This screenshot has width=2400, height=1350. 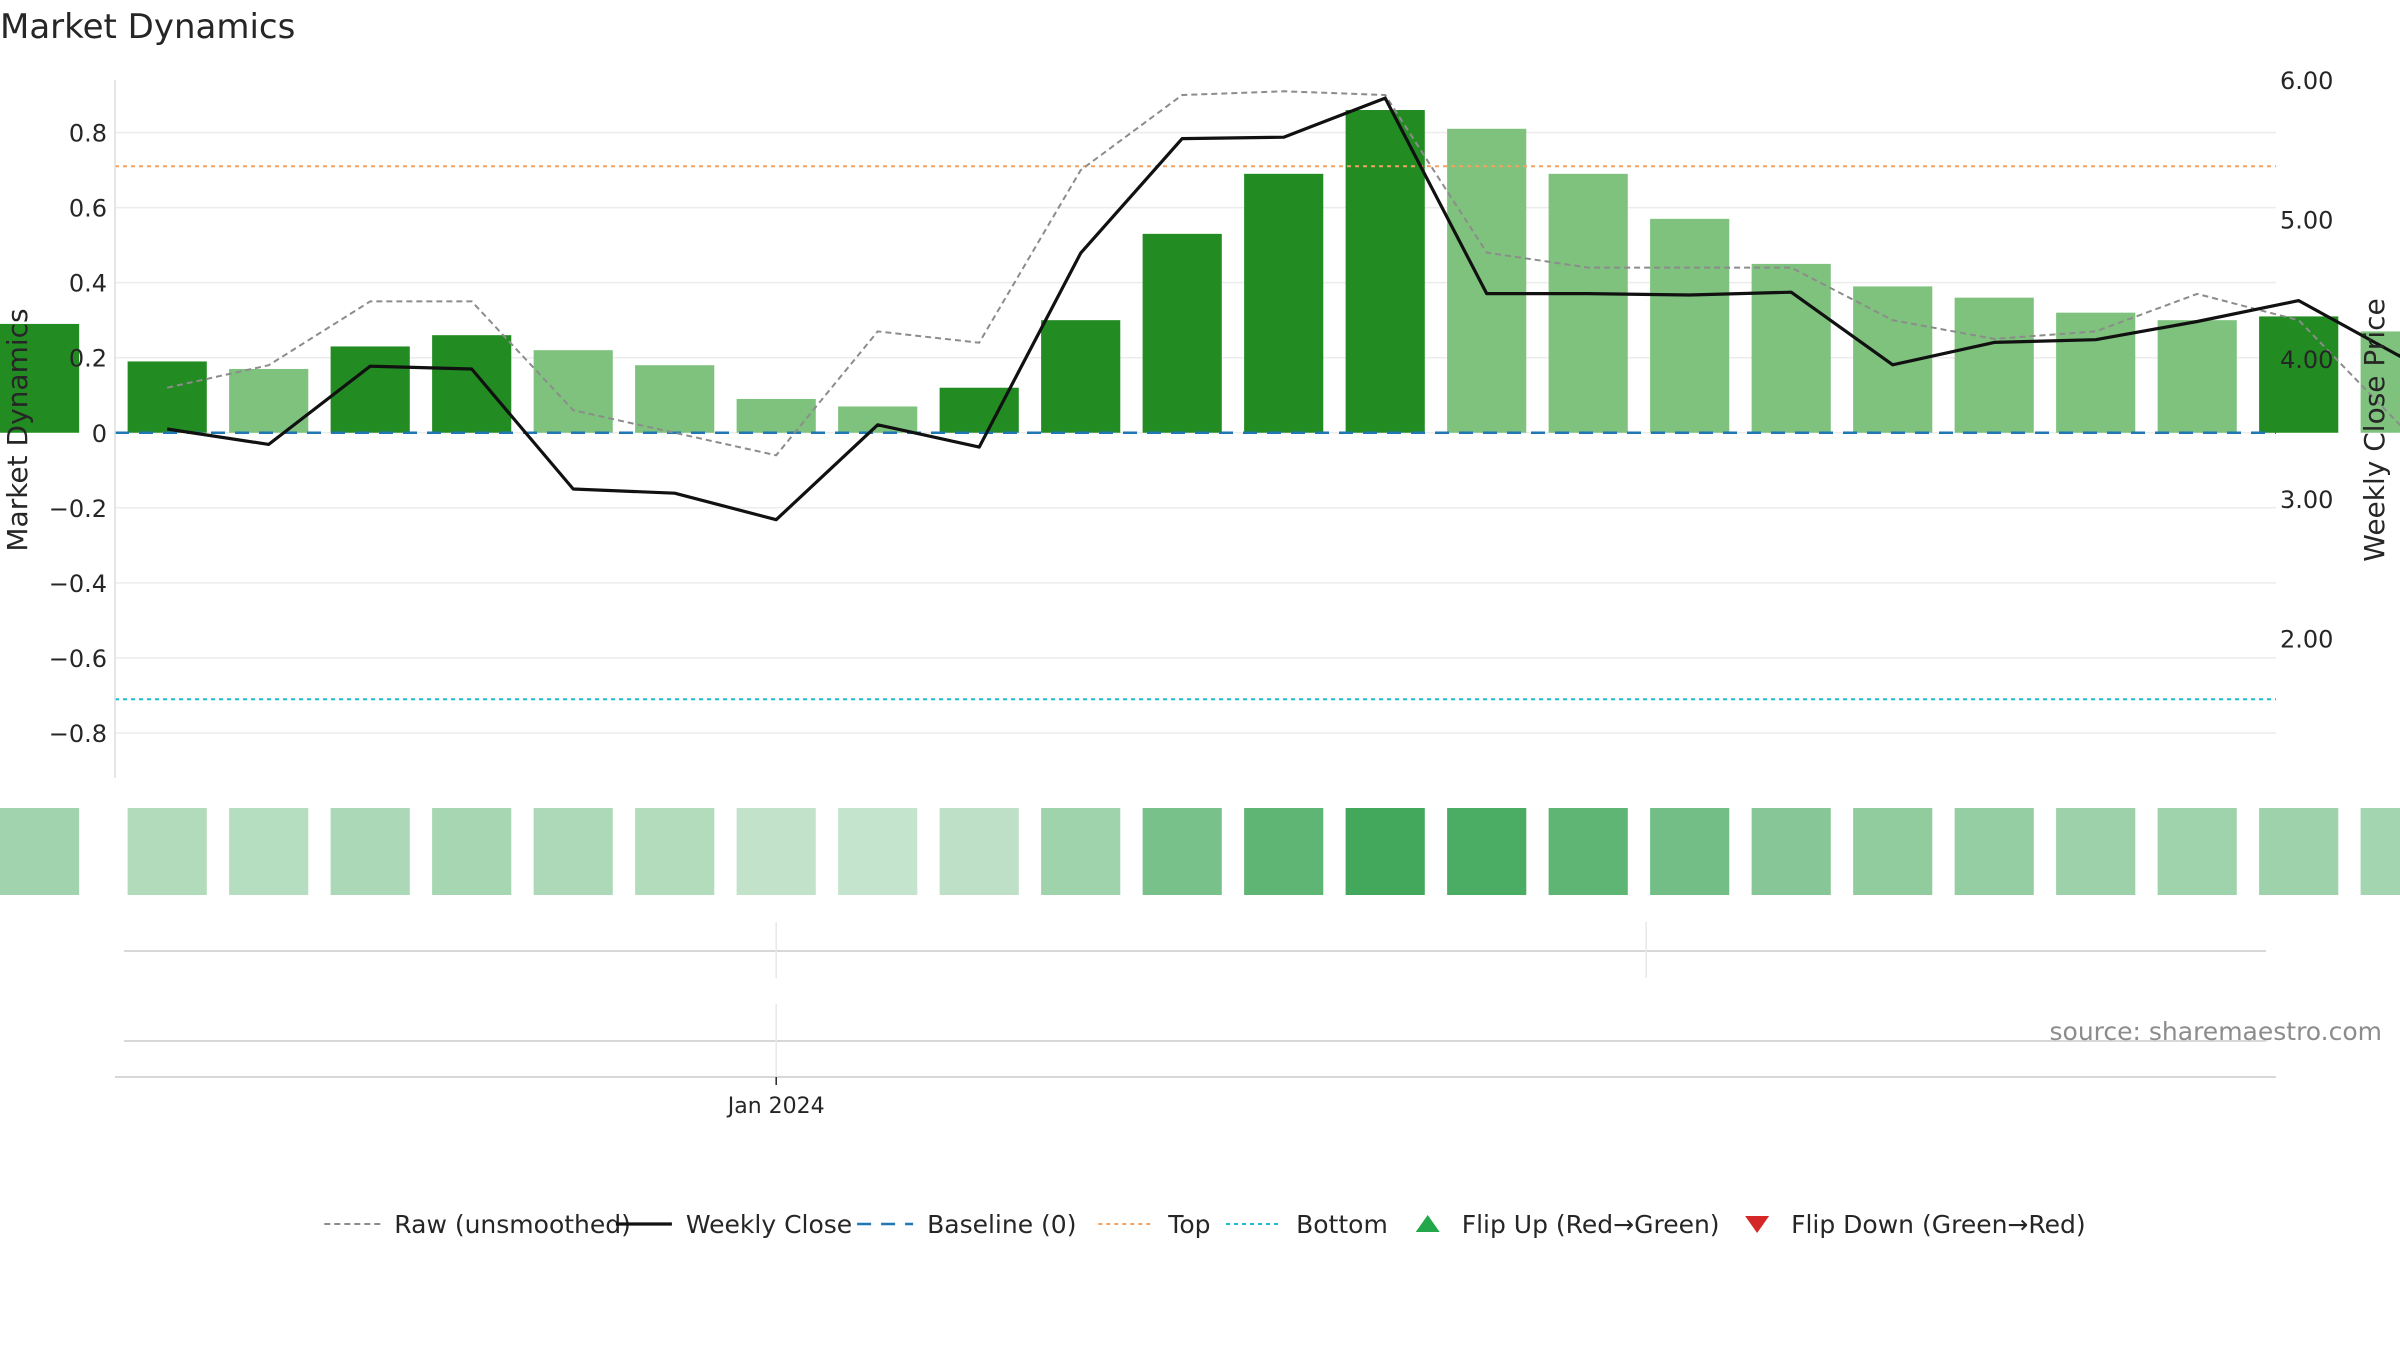 I want to click on dynamics-heat-strip, so click(x=1200, y=851).